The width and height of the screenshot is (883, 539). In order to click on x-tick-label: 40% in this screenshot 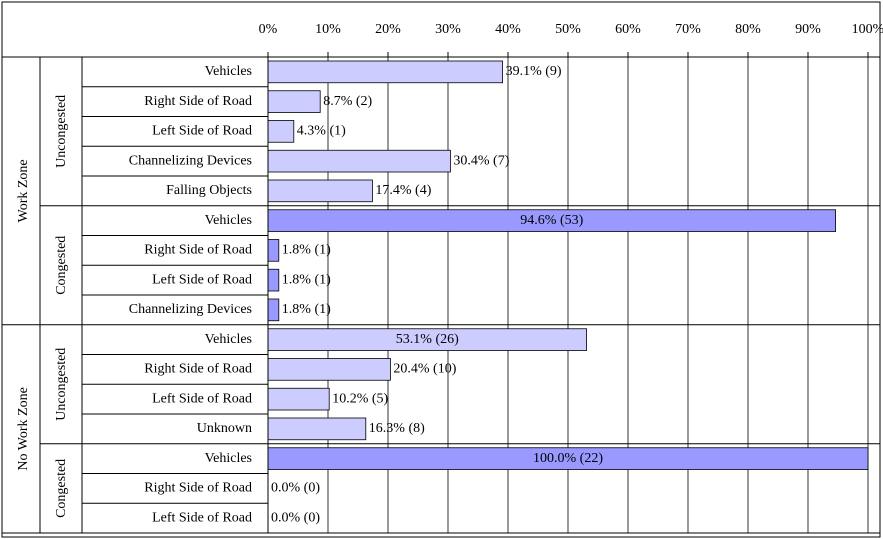, I will do `click(508, 29)`.